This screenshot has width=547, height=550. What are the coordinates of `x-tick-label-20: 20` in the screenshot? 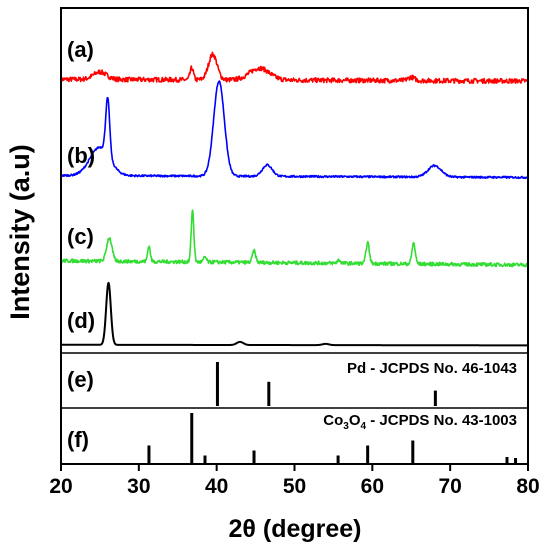 It's located at (60, 486).